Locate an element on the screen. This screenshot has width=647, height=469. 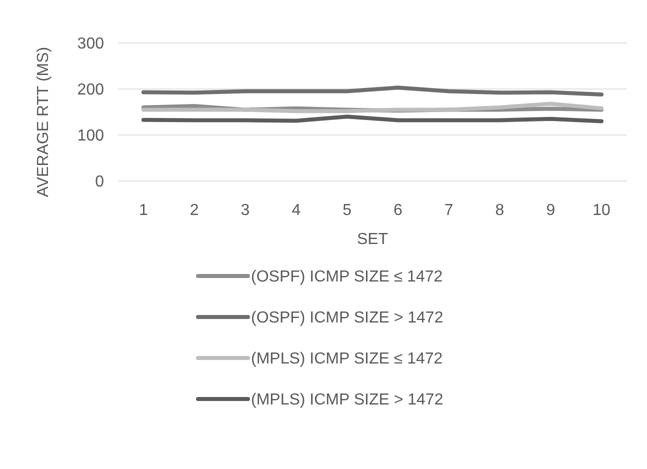
x-tick-label: 9 is located at coordinates (551, 210).